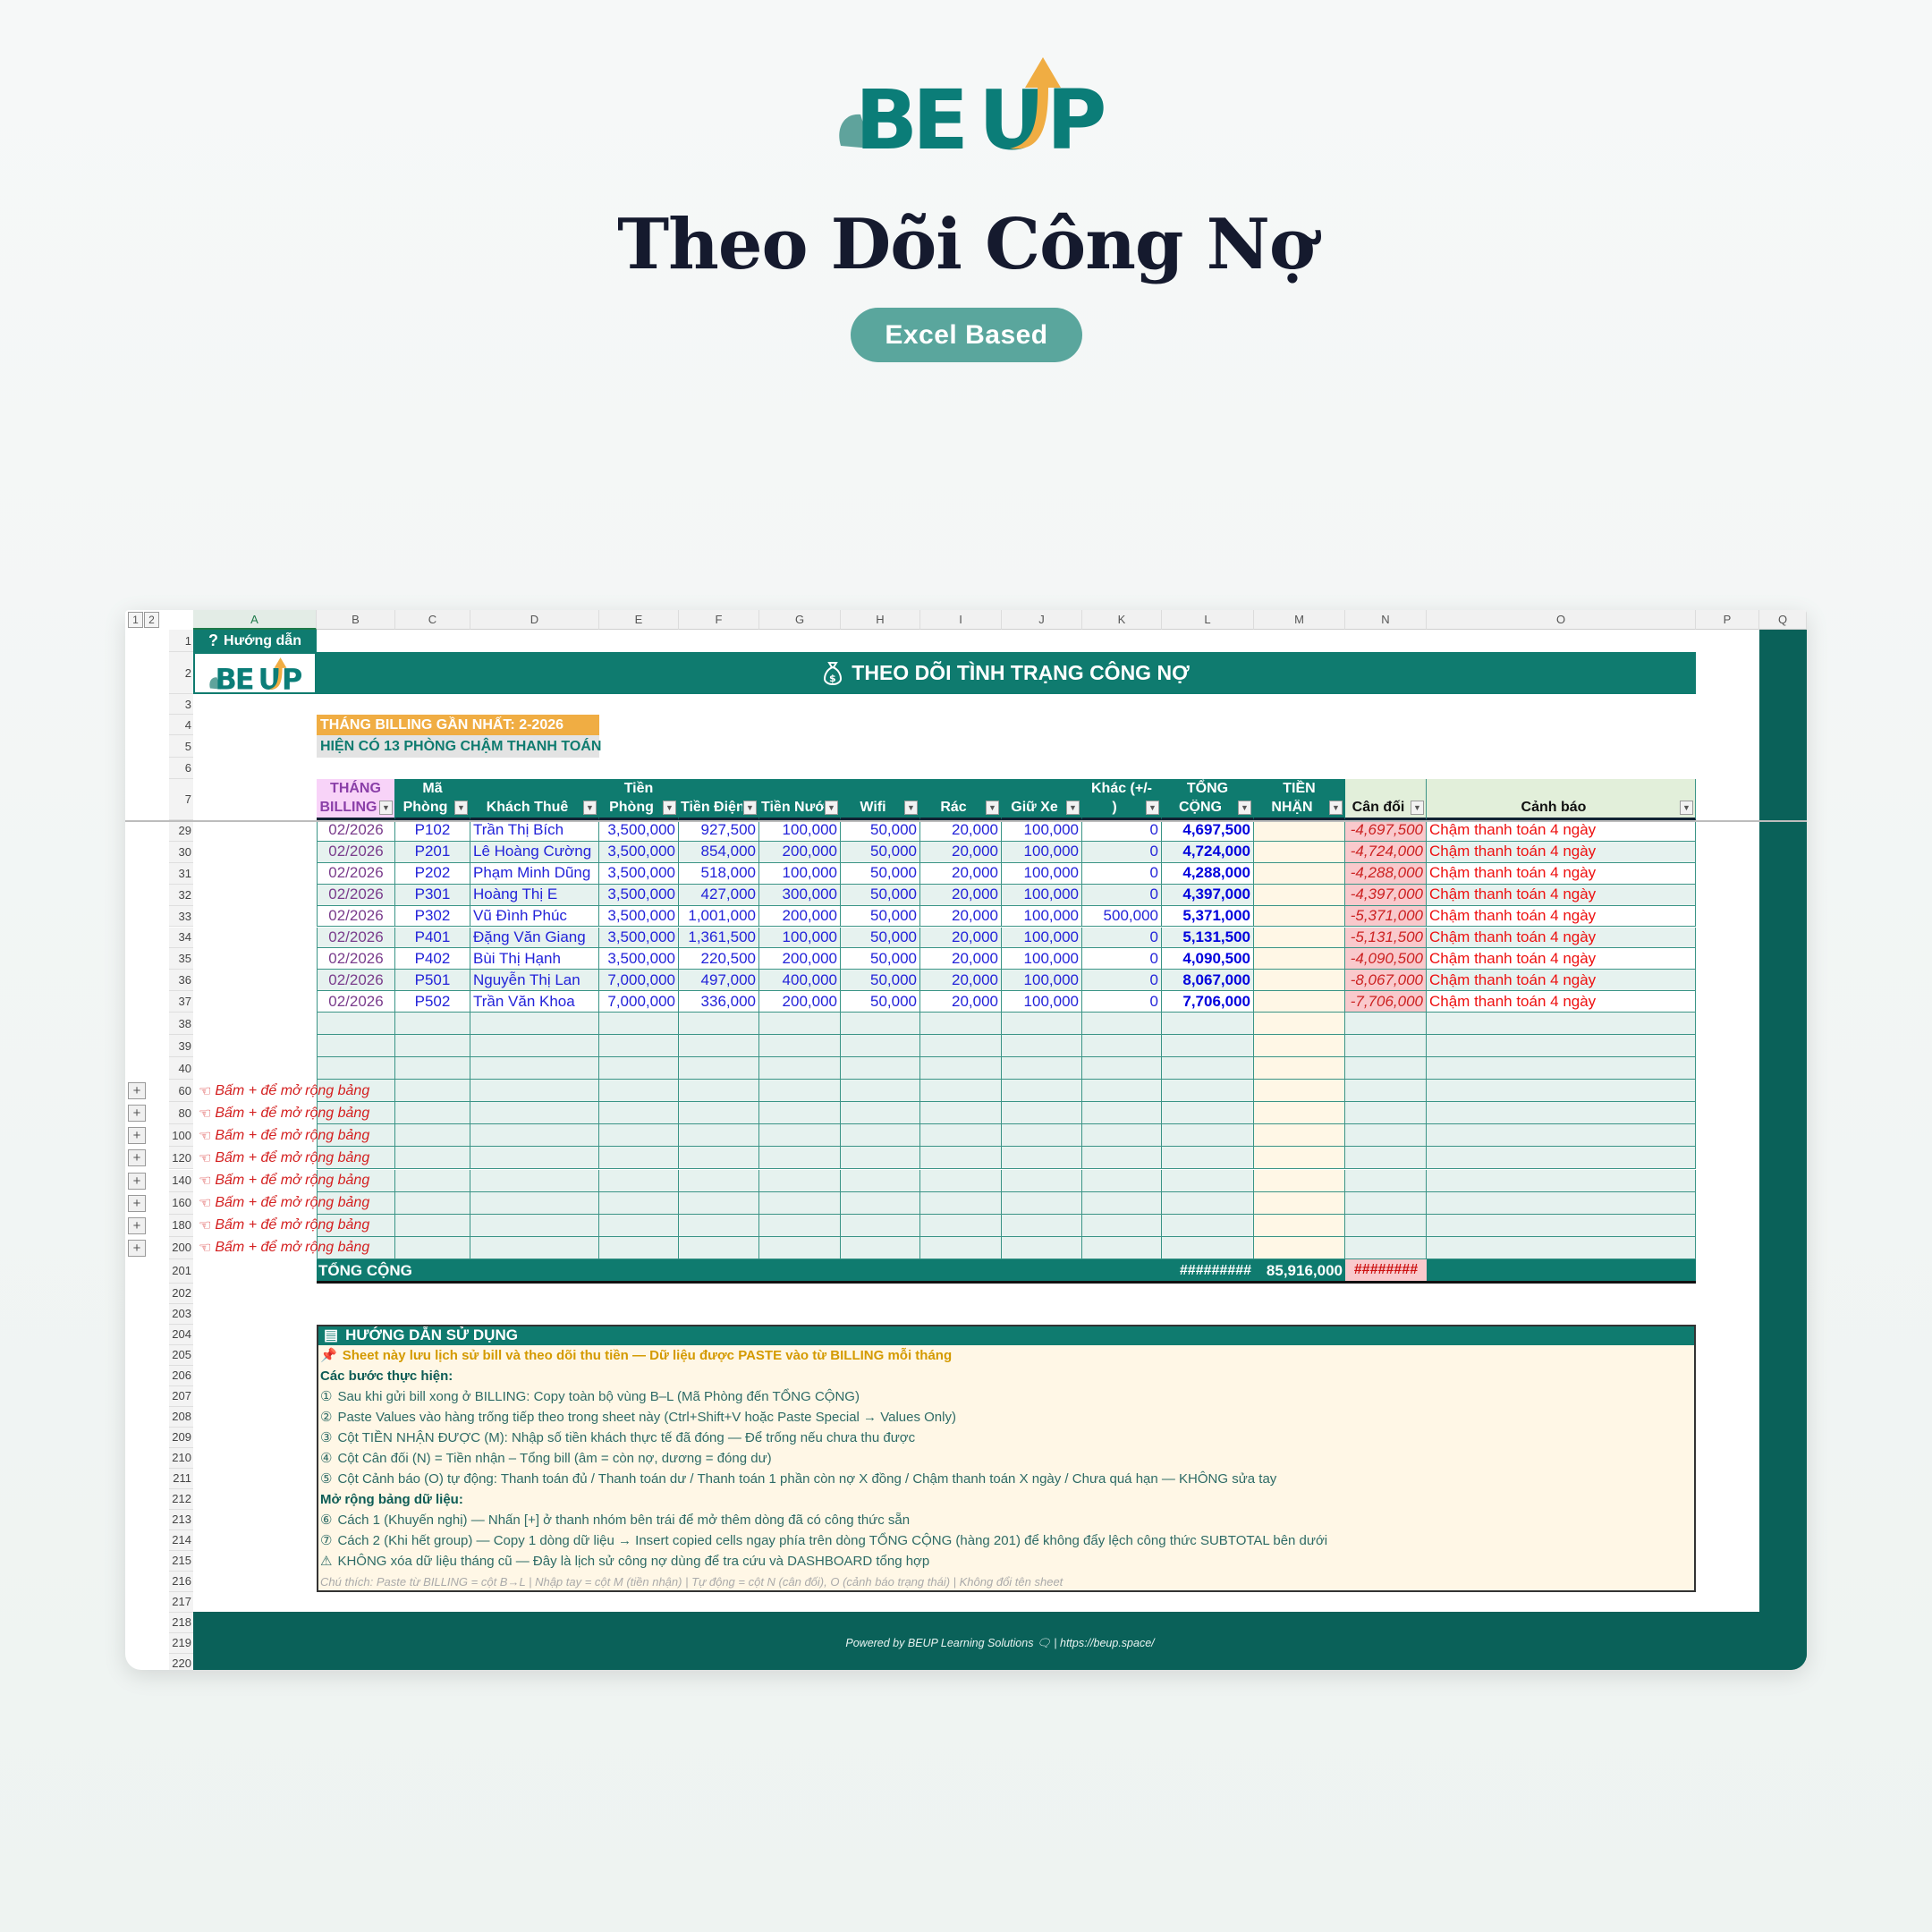  I want to click on row-header: 7, so click(181, 799).